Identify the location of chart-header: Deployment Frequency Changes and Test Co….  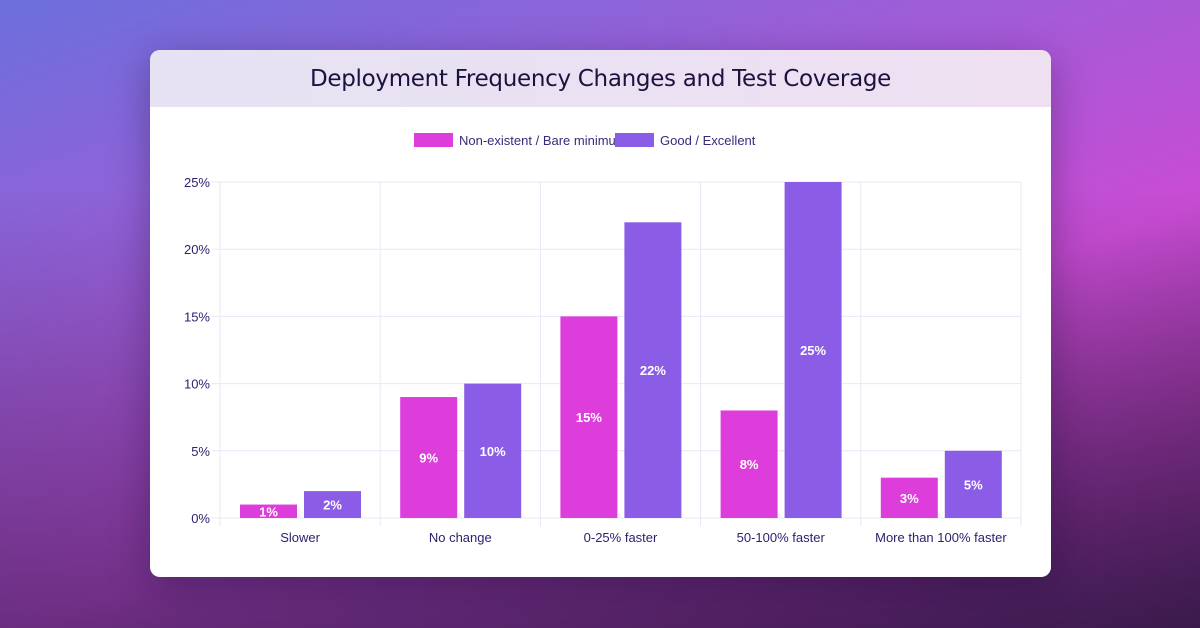
(600, 78).